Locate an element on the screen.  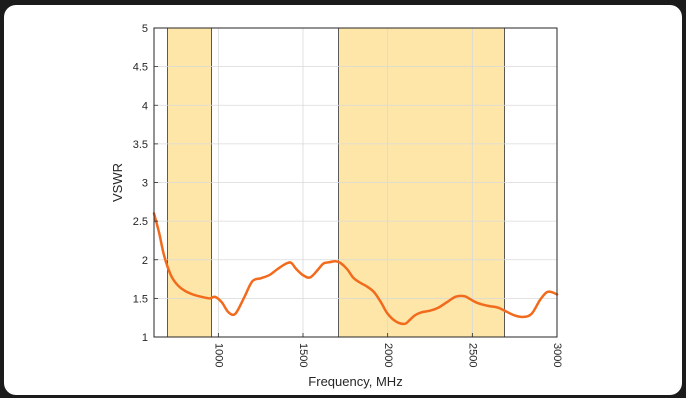
y-tick-label: 2.5 is located at coordinates (140, 222).